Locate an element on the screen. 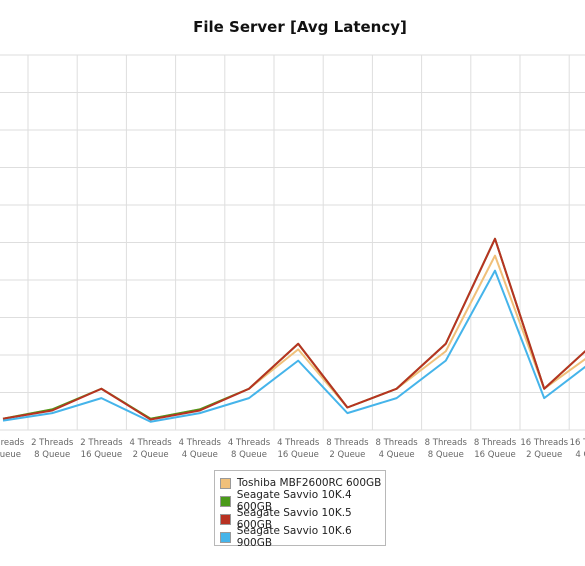 The width and height of the screenshot is (585, 566). legend-item: Seagate Savvio 10K.4 600GB is located at coordinates (302, 501).